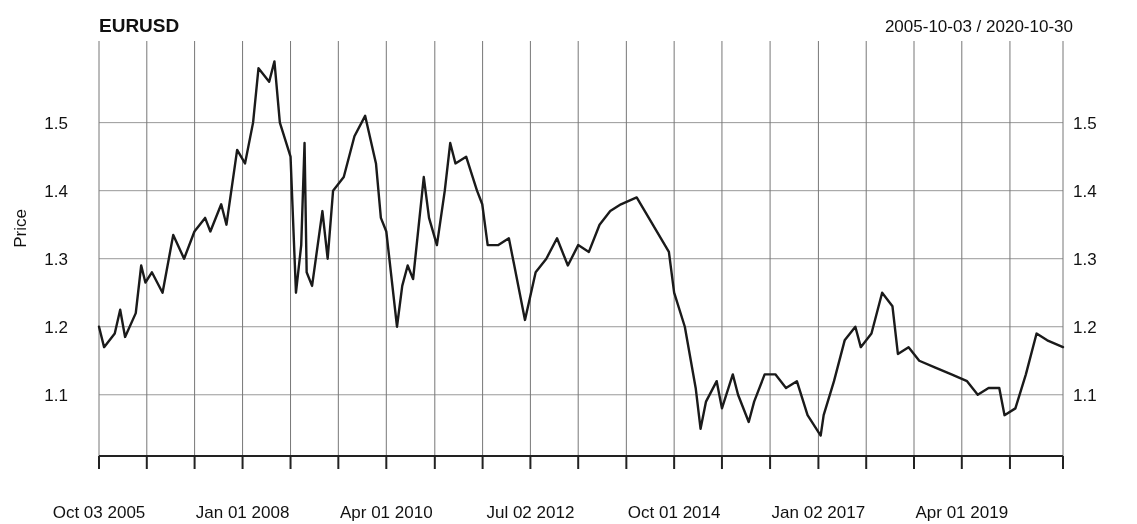 This screenshot has width=1137, height=524. I want to click on x-tick-label: Oct 01 2014, so click(674, 512).